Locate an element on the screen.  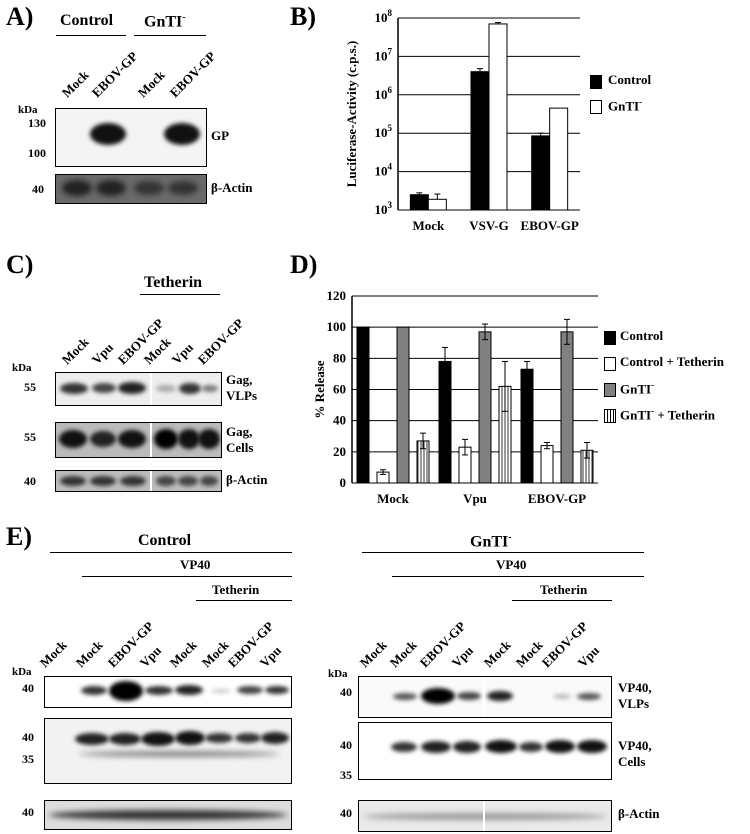
lane-label: EBOV-GP is located at coordinates (114, 74).